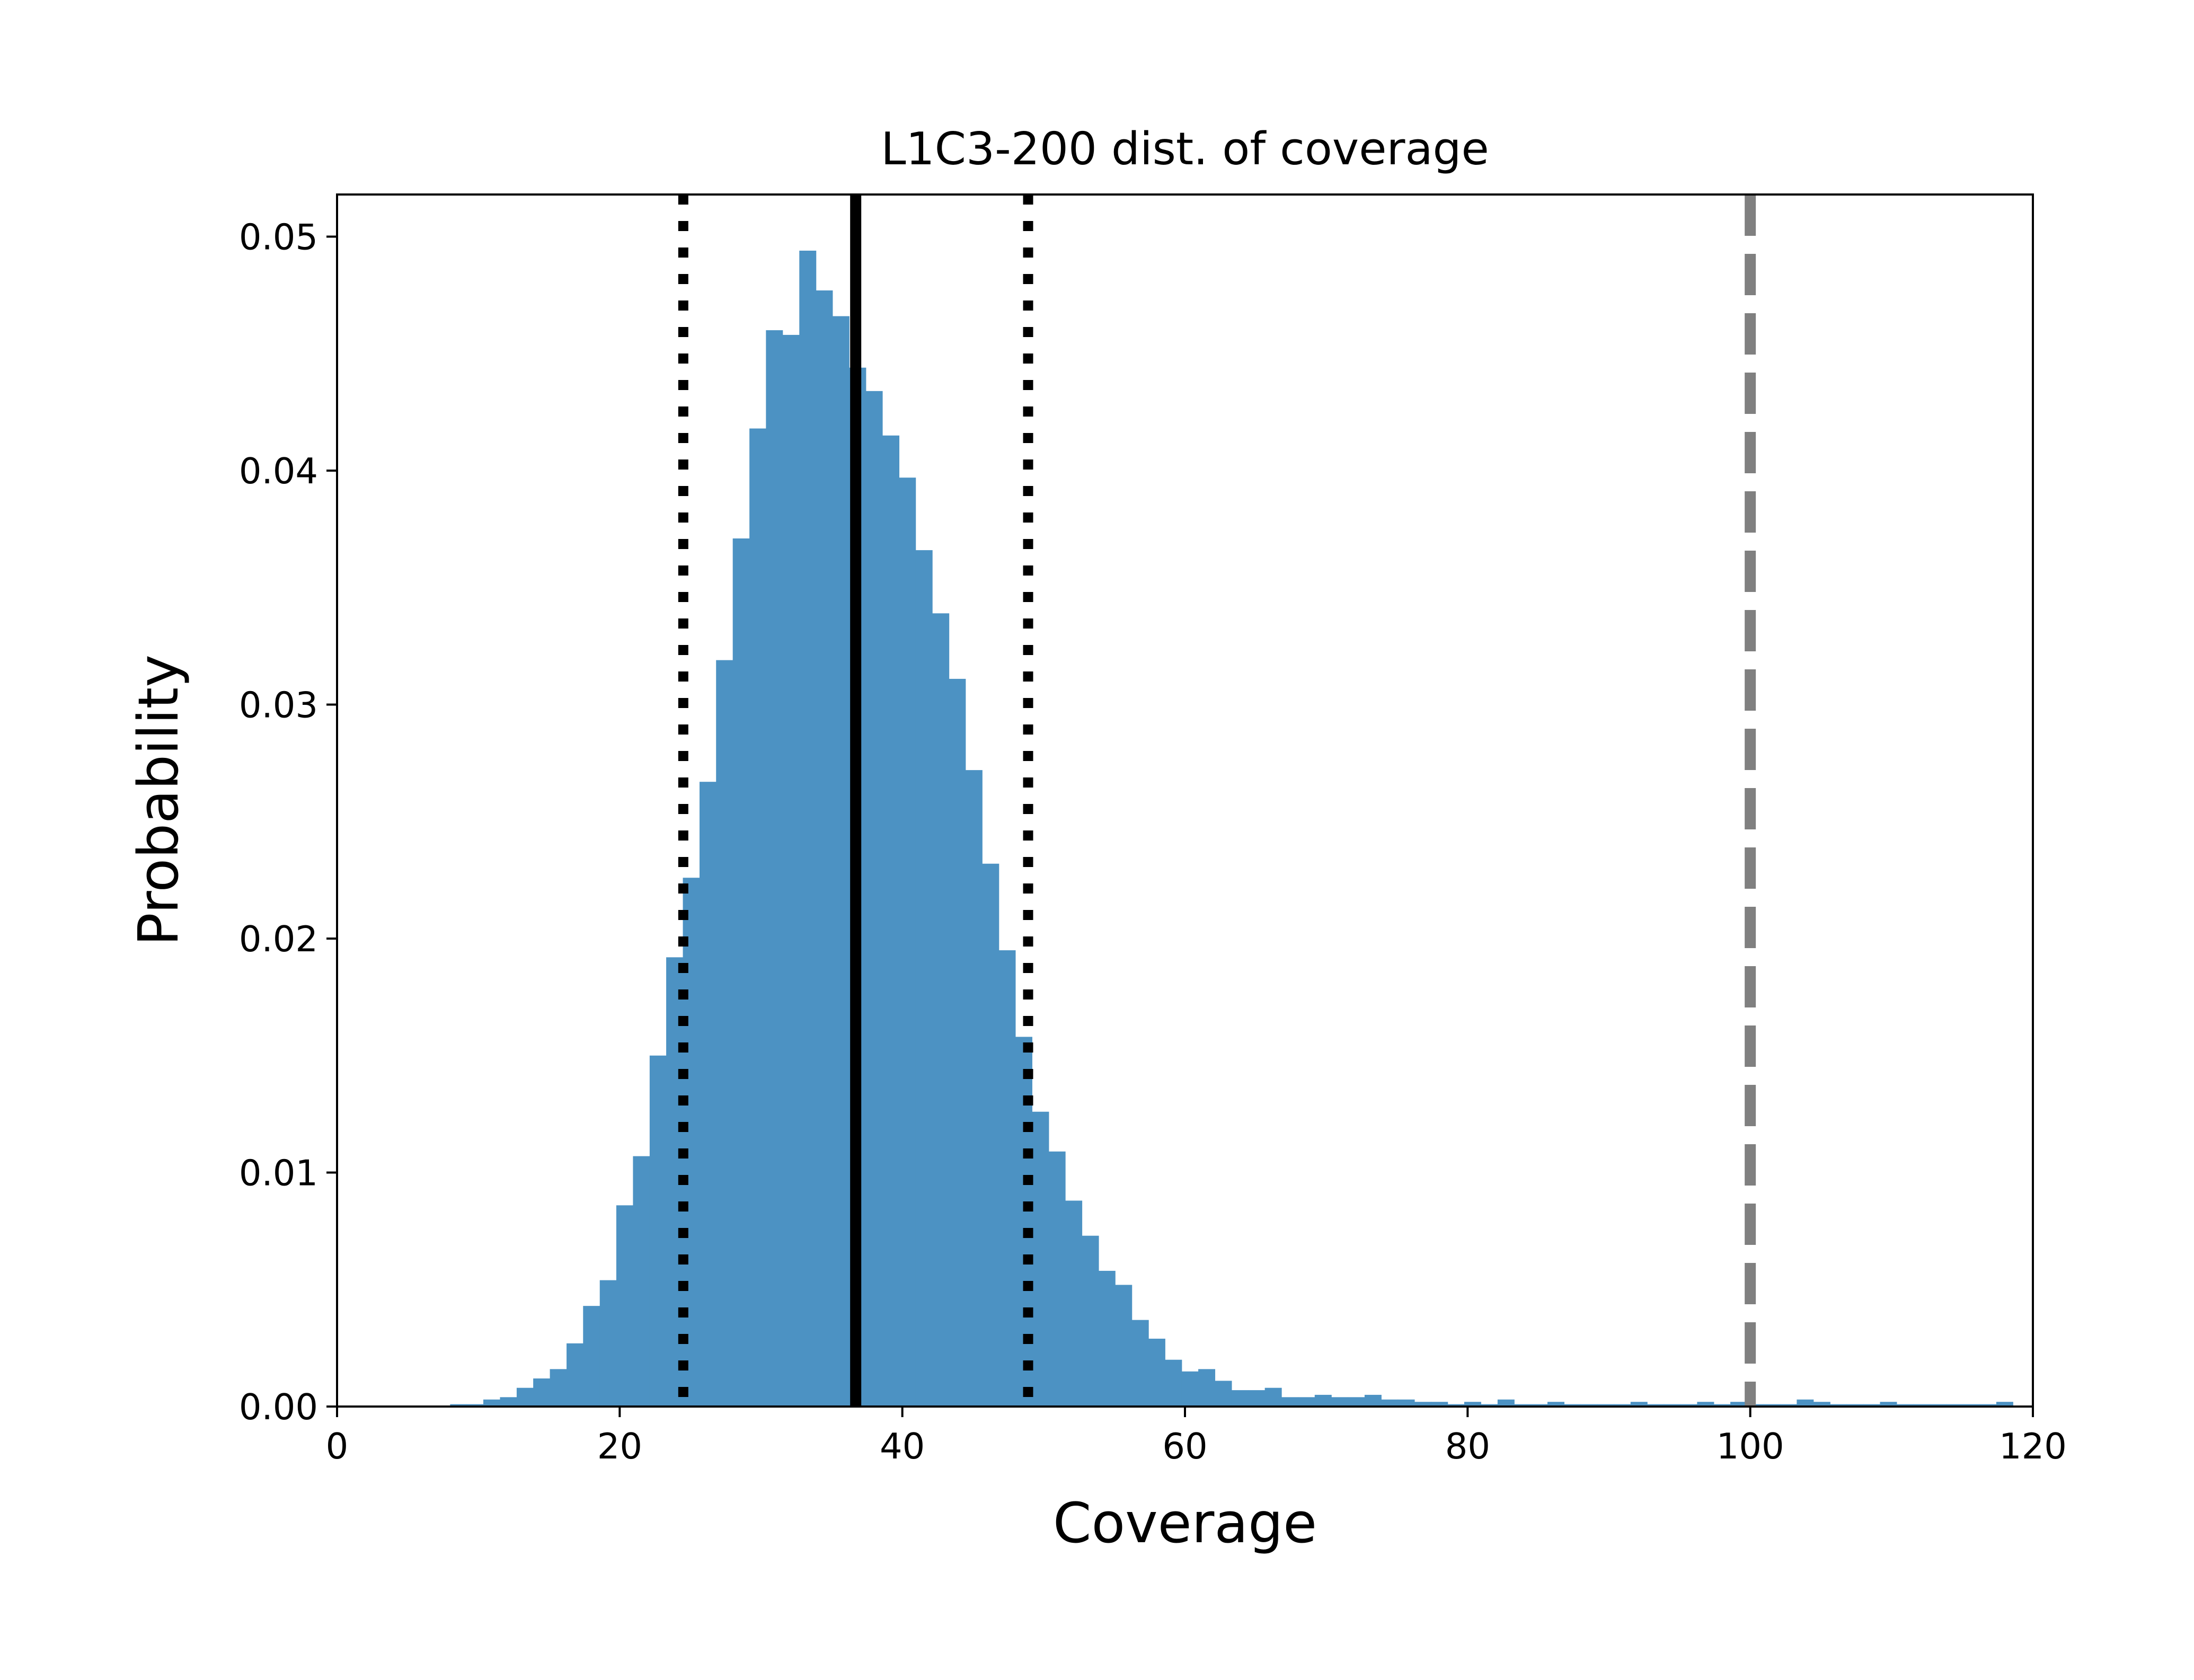 The image size is (2194, 1680). Describe the element at coordinates (278, 1173) in the screenshot. I see `y-tick-label: 0.01` at that location.